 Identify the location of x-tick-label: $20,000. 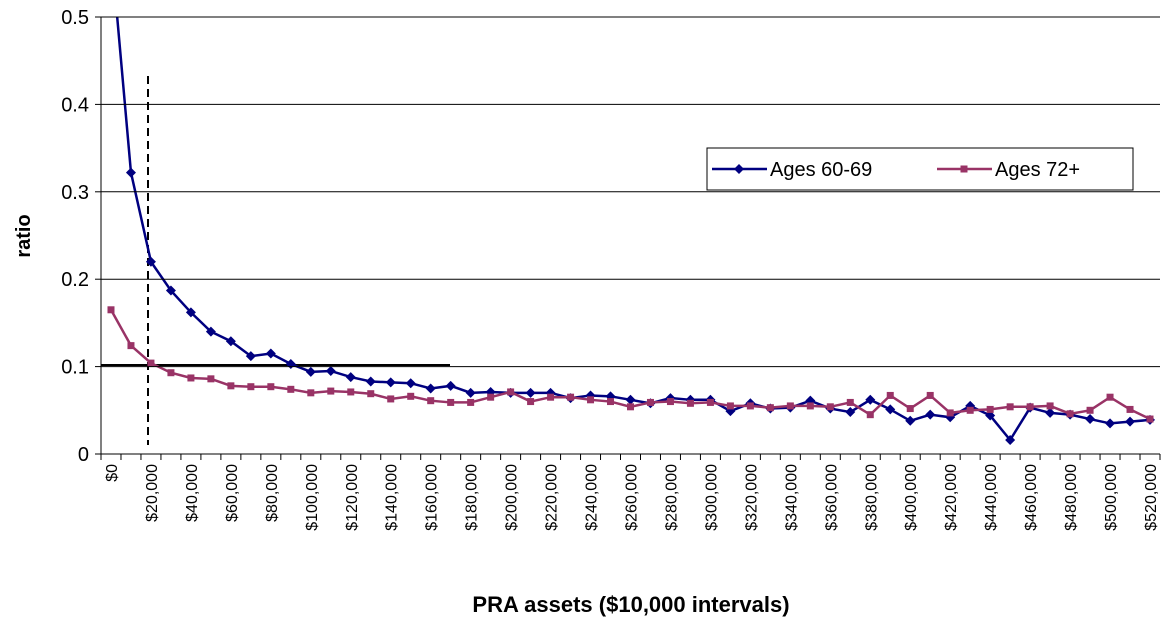
(152, 493).